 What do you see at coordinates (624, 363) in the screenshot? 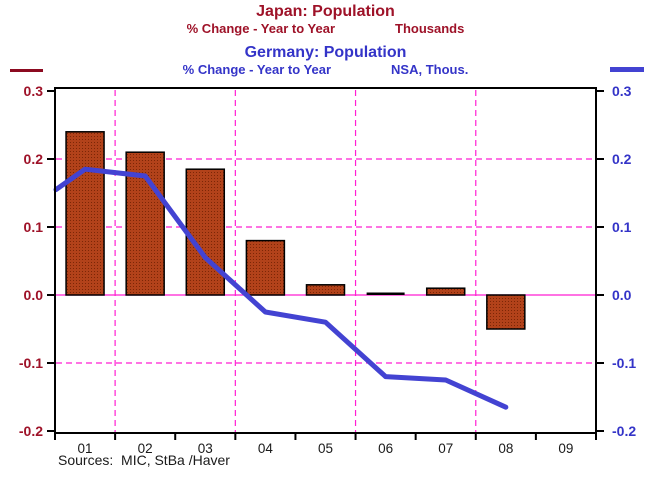
I see `right-axis-tick-label: -0.1` at bounding box center [624, 363].